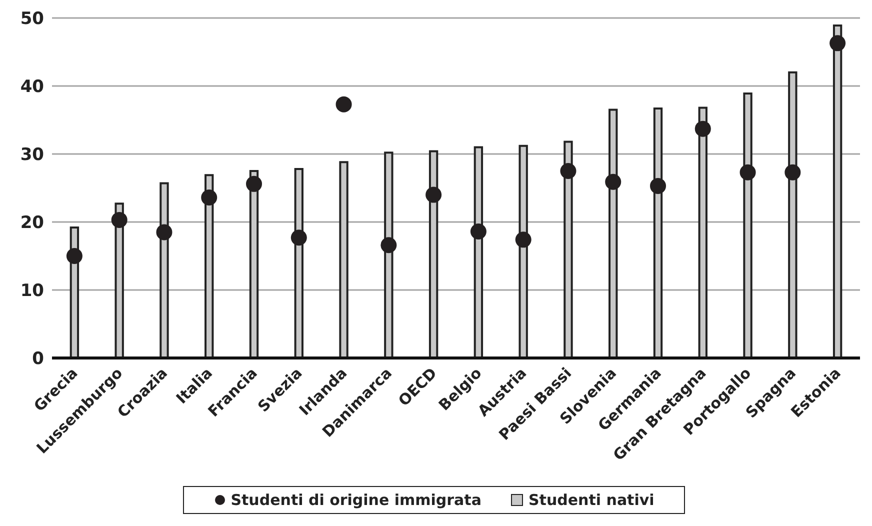  Describe the element at coordinates (32, 19) in the screenshot. I see `y-tick-label: 50` at that location.